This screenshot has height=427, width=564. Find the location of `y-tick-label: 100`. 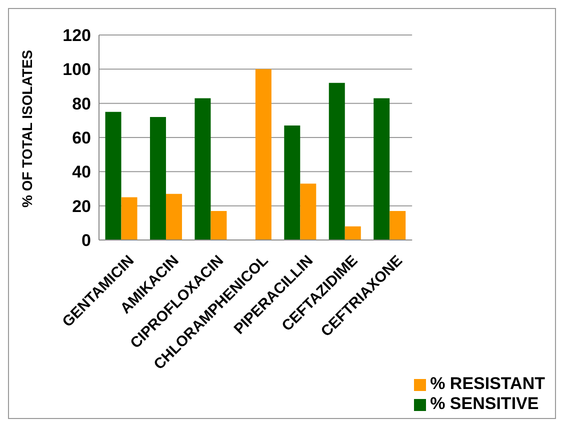

y-tick-label: 100 is located at coordinates (76, 70).